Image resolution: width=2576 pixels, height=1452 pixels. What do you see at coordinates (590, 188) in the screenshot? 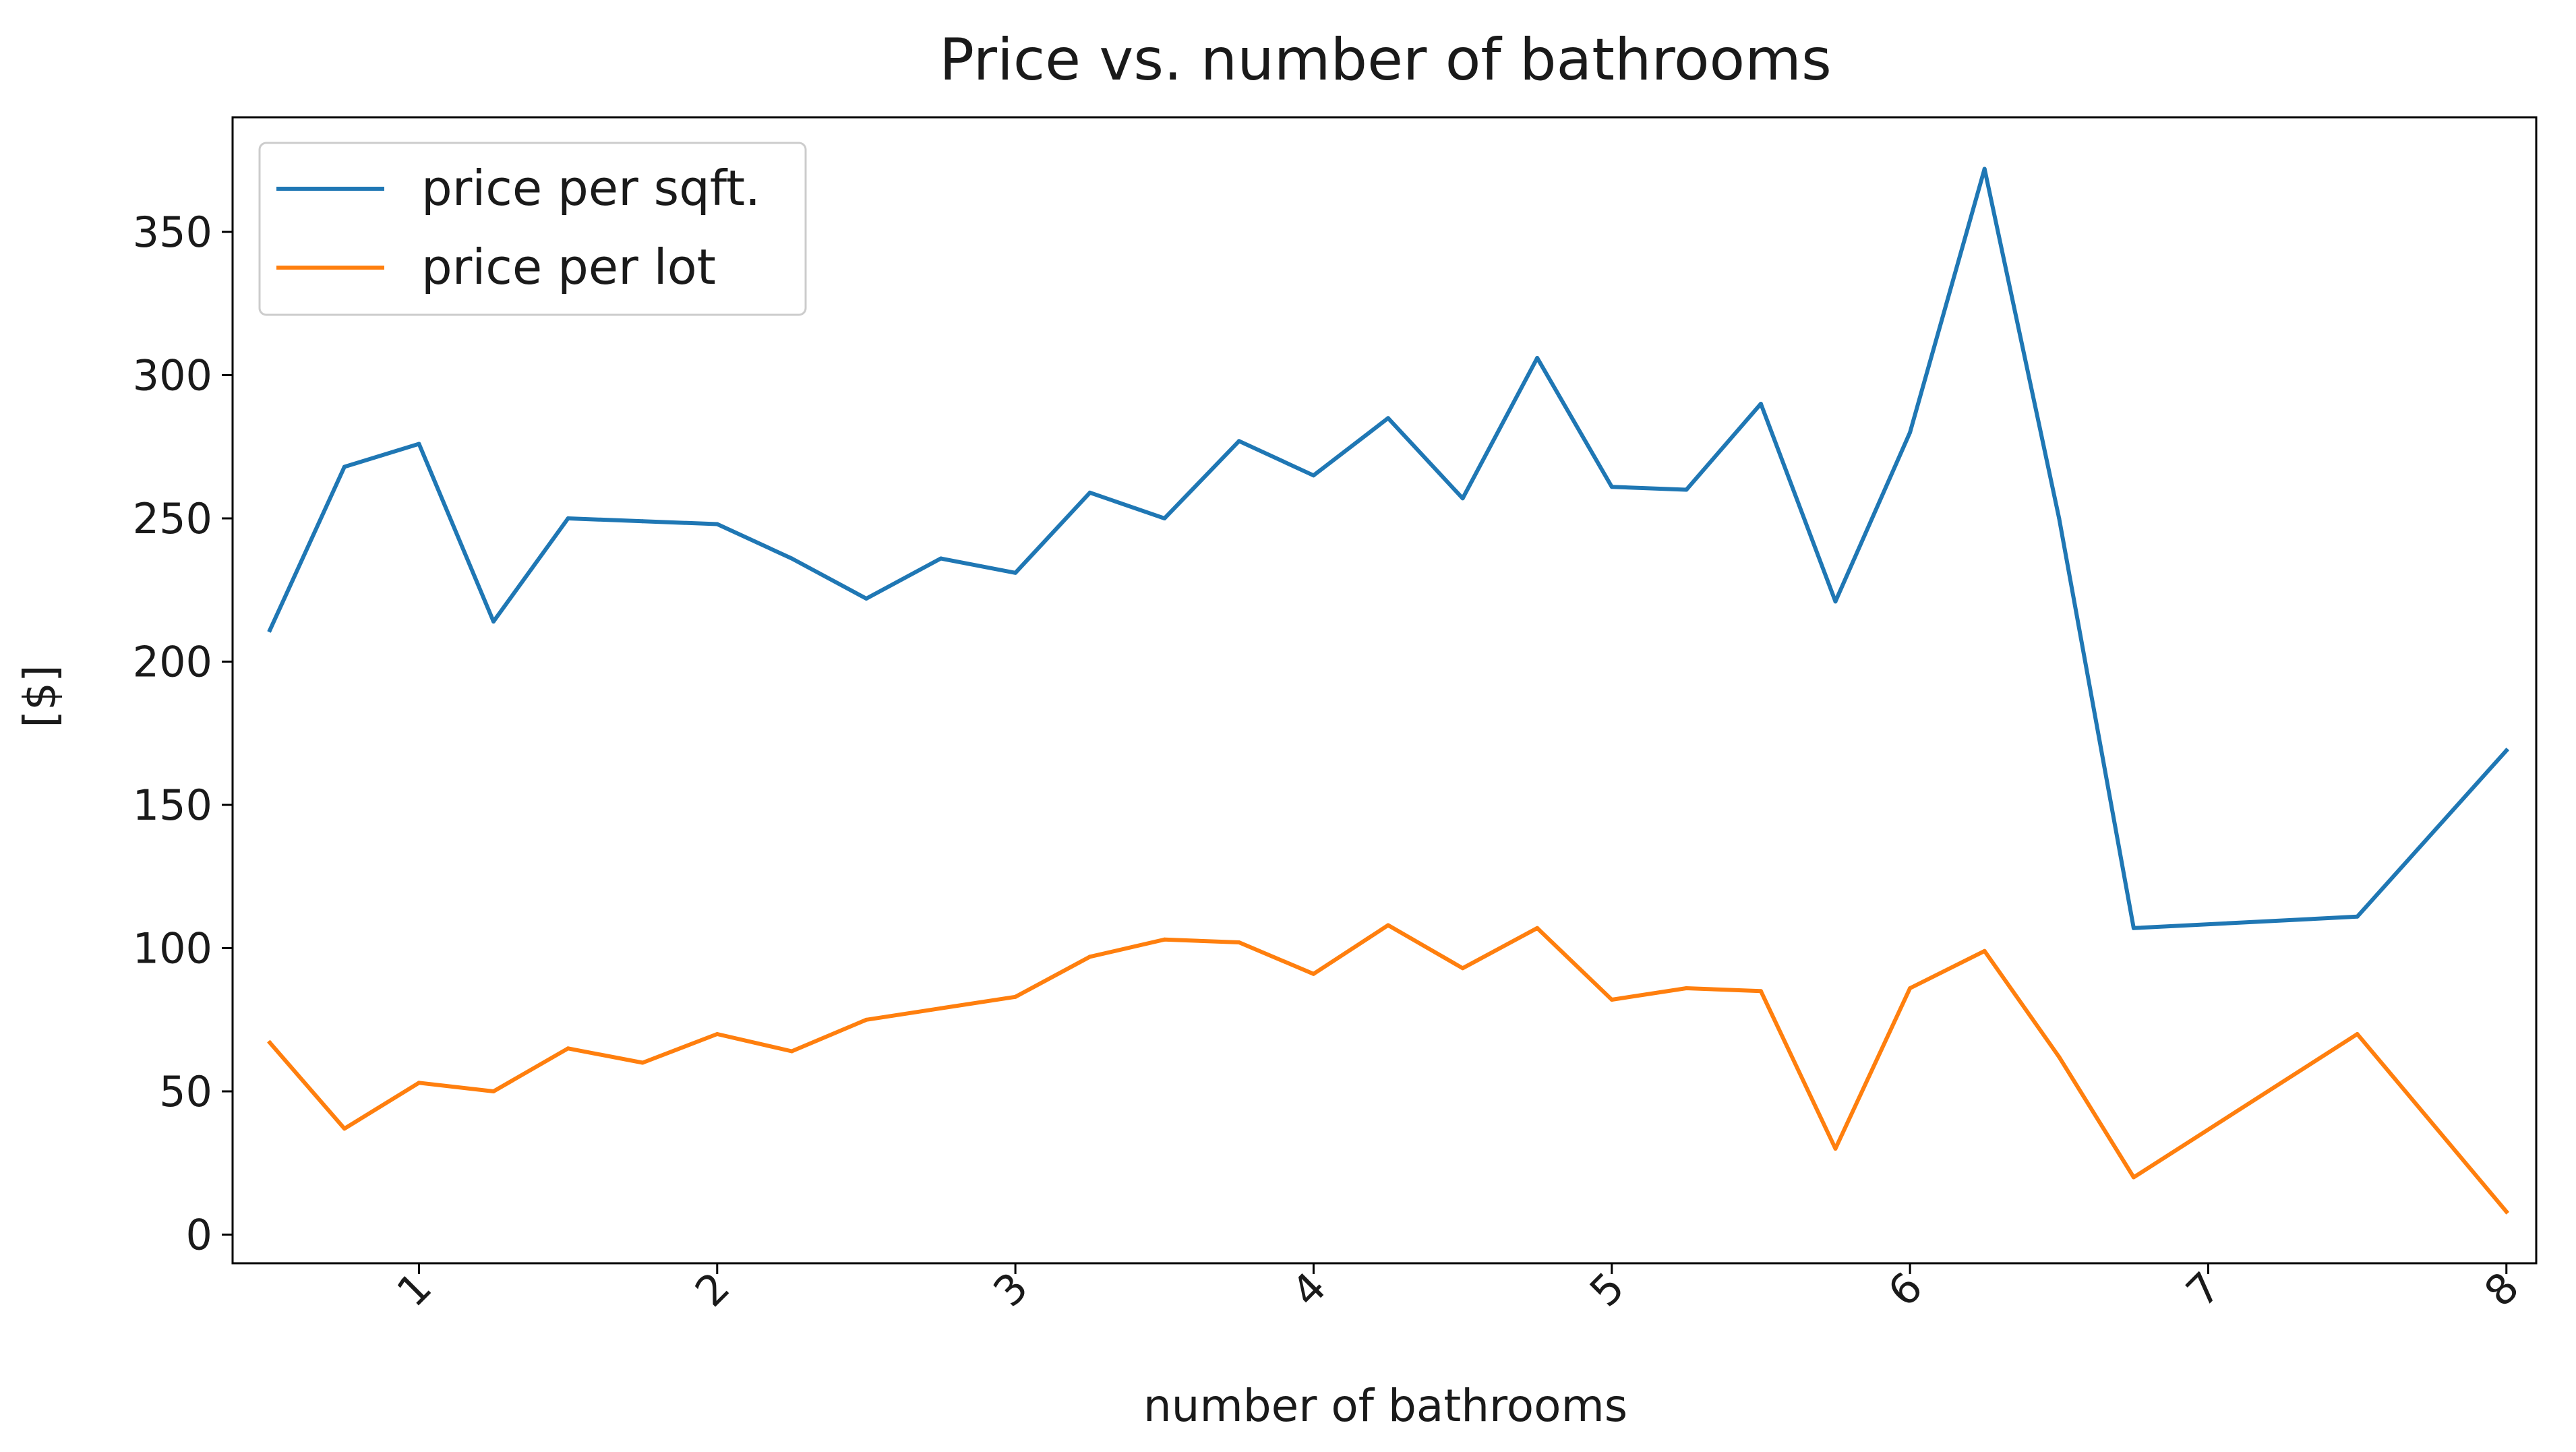
I see `legend-label-1: price per sqft.` at bounding box center [590, 188].